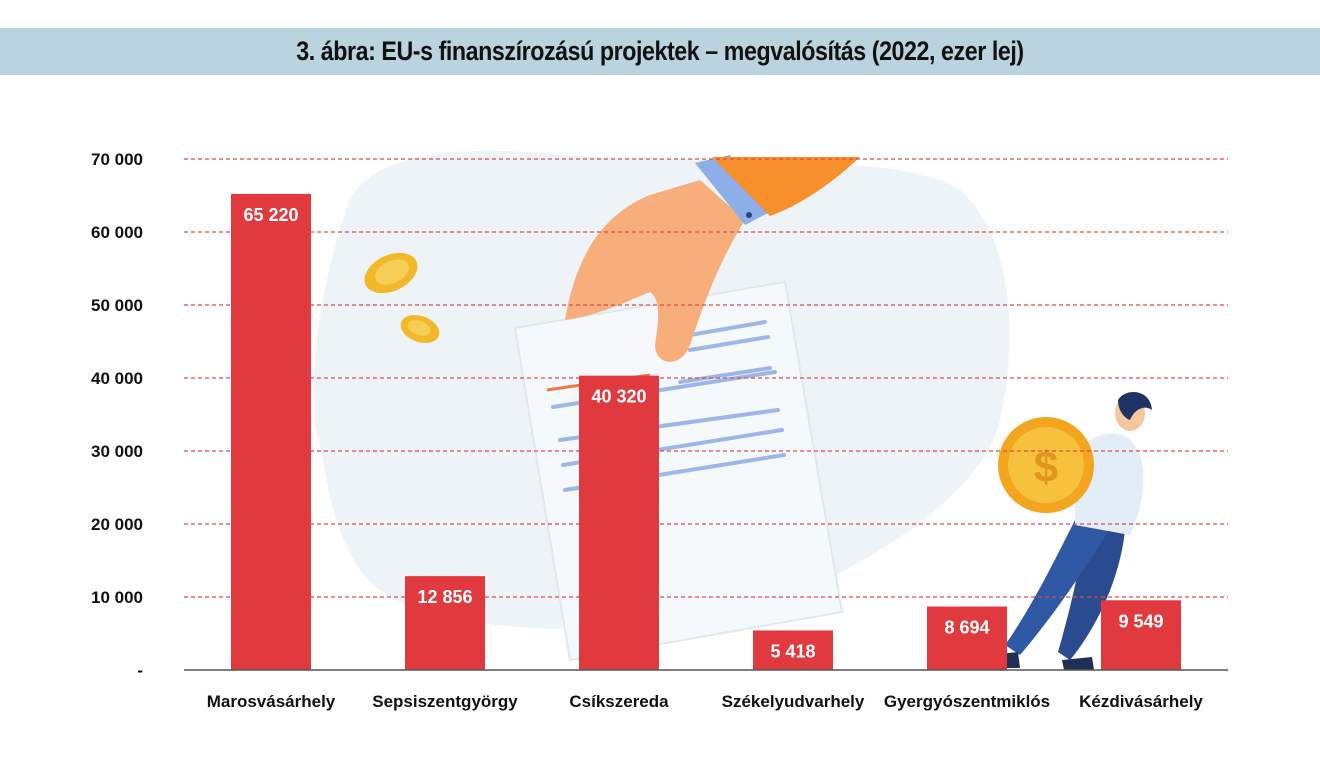  I want to click on hand-icon, so click(712, 258).